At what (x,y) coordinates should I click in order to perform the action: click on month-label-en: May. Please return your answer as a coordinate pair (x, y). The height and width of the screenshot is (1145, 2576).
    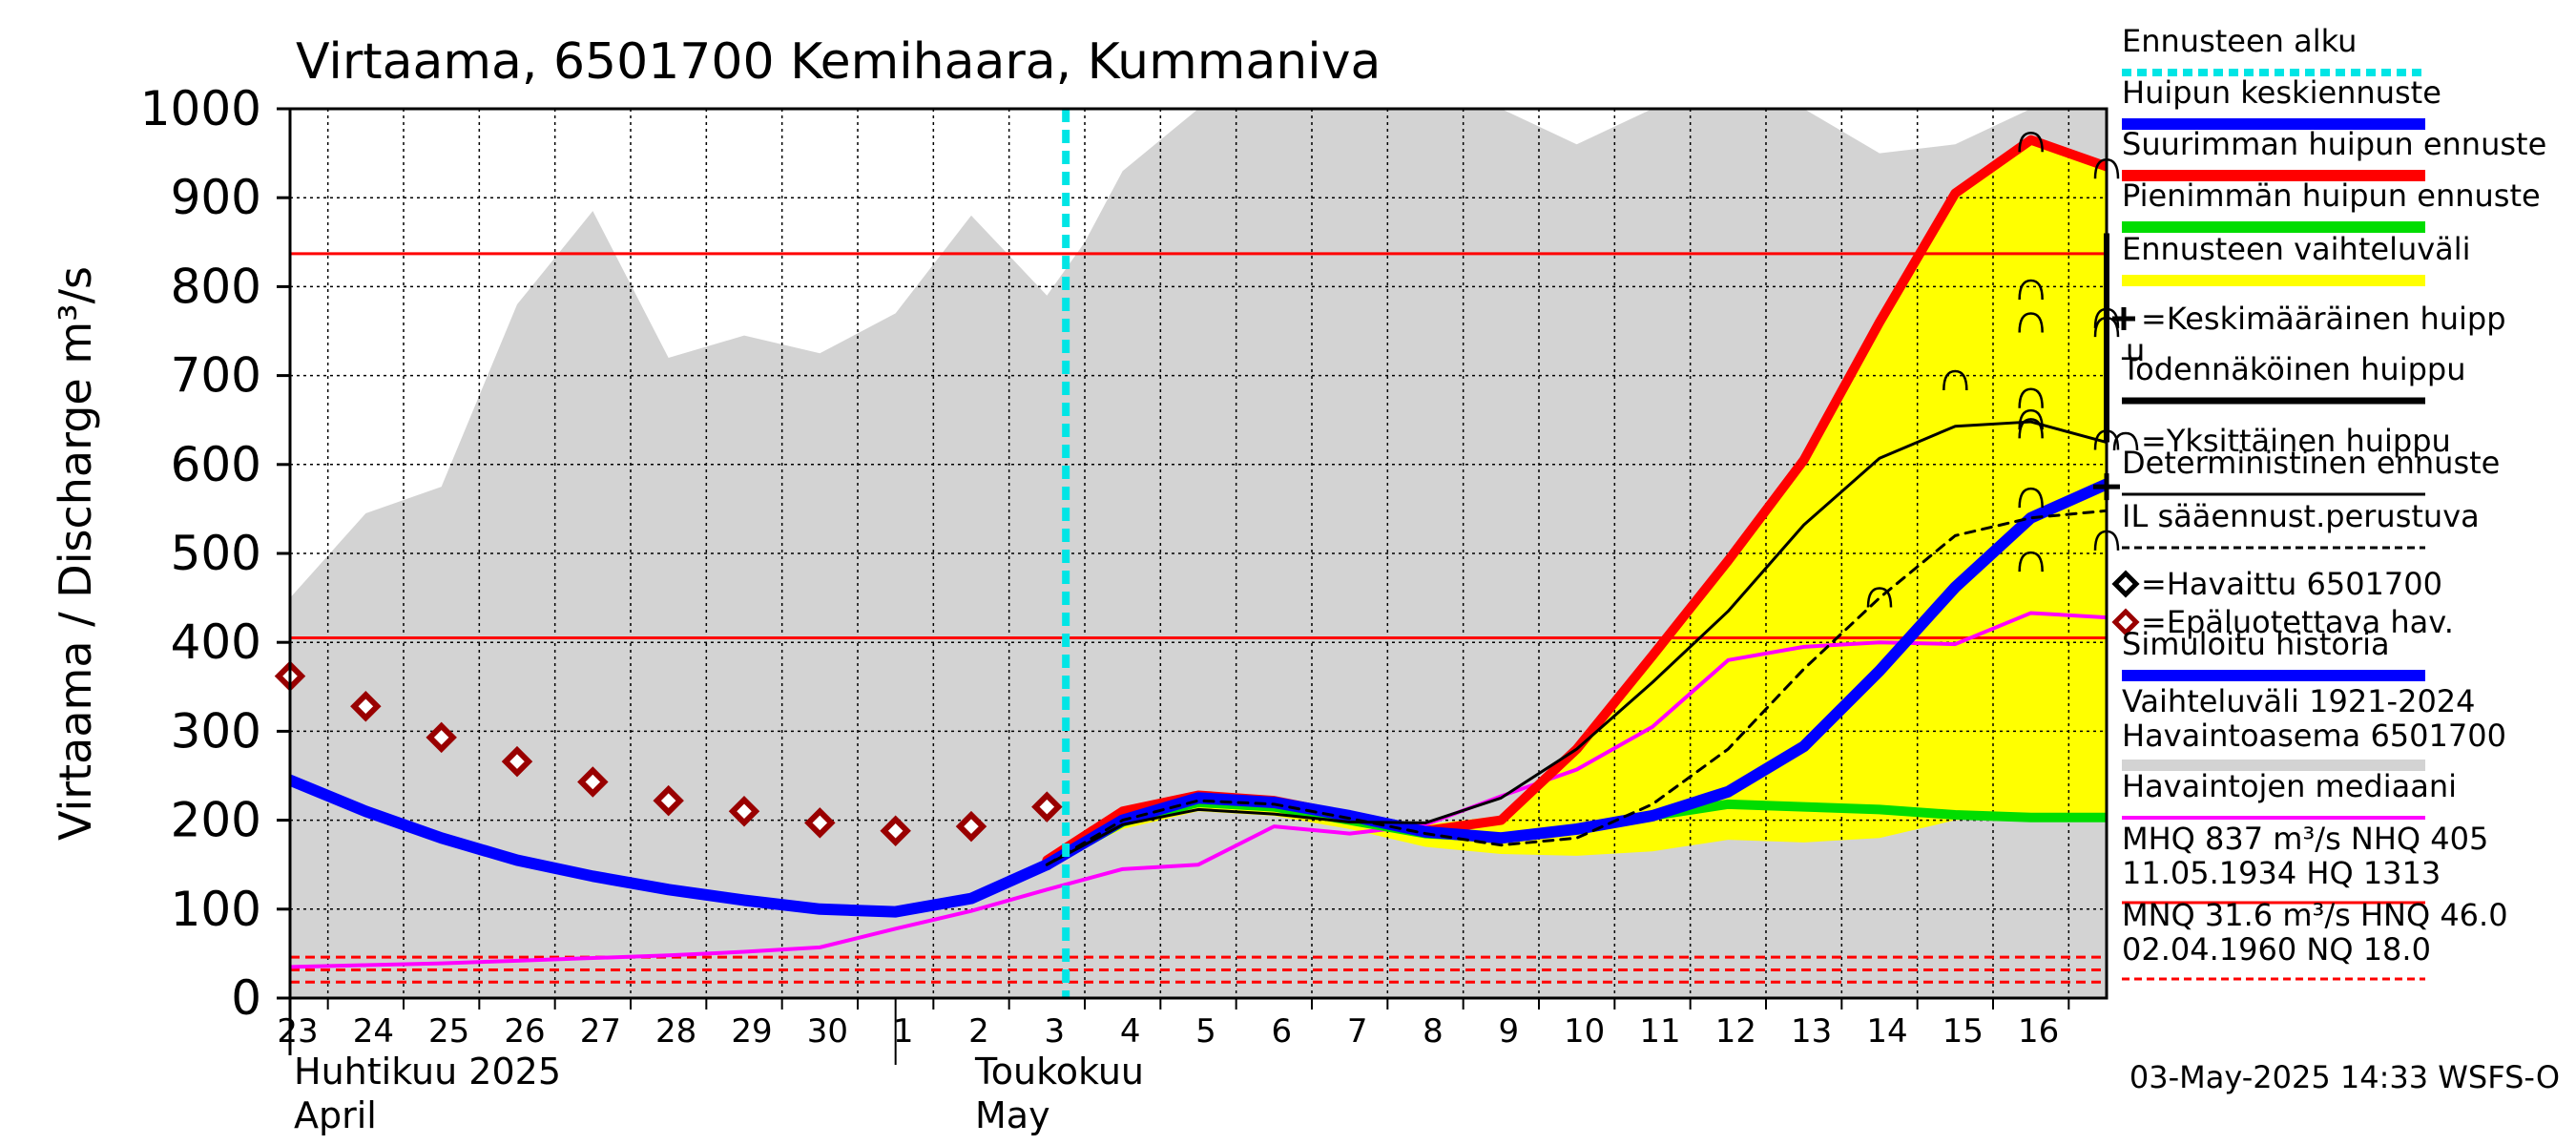
    Looking at the image, I should click on (1012, 1115).